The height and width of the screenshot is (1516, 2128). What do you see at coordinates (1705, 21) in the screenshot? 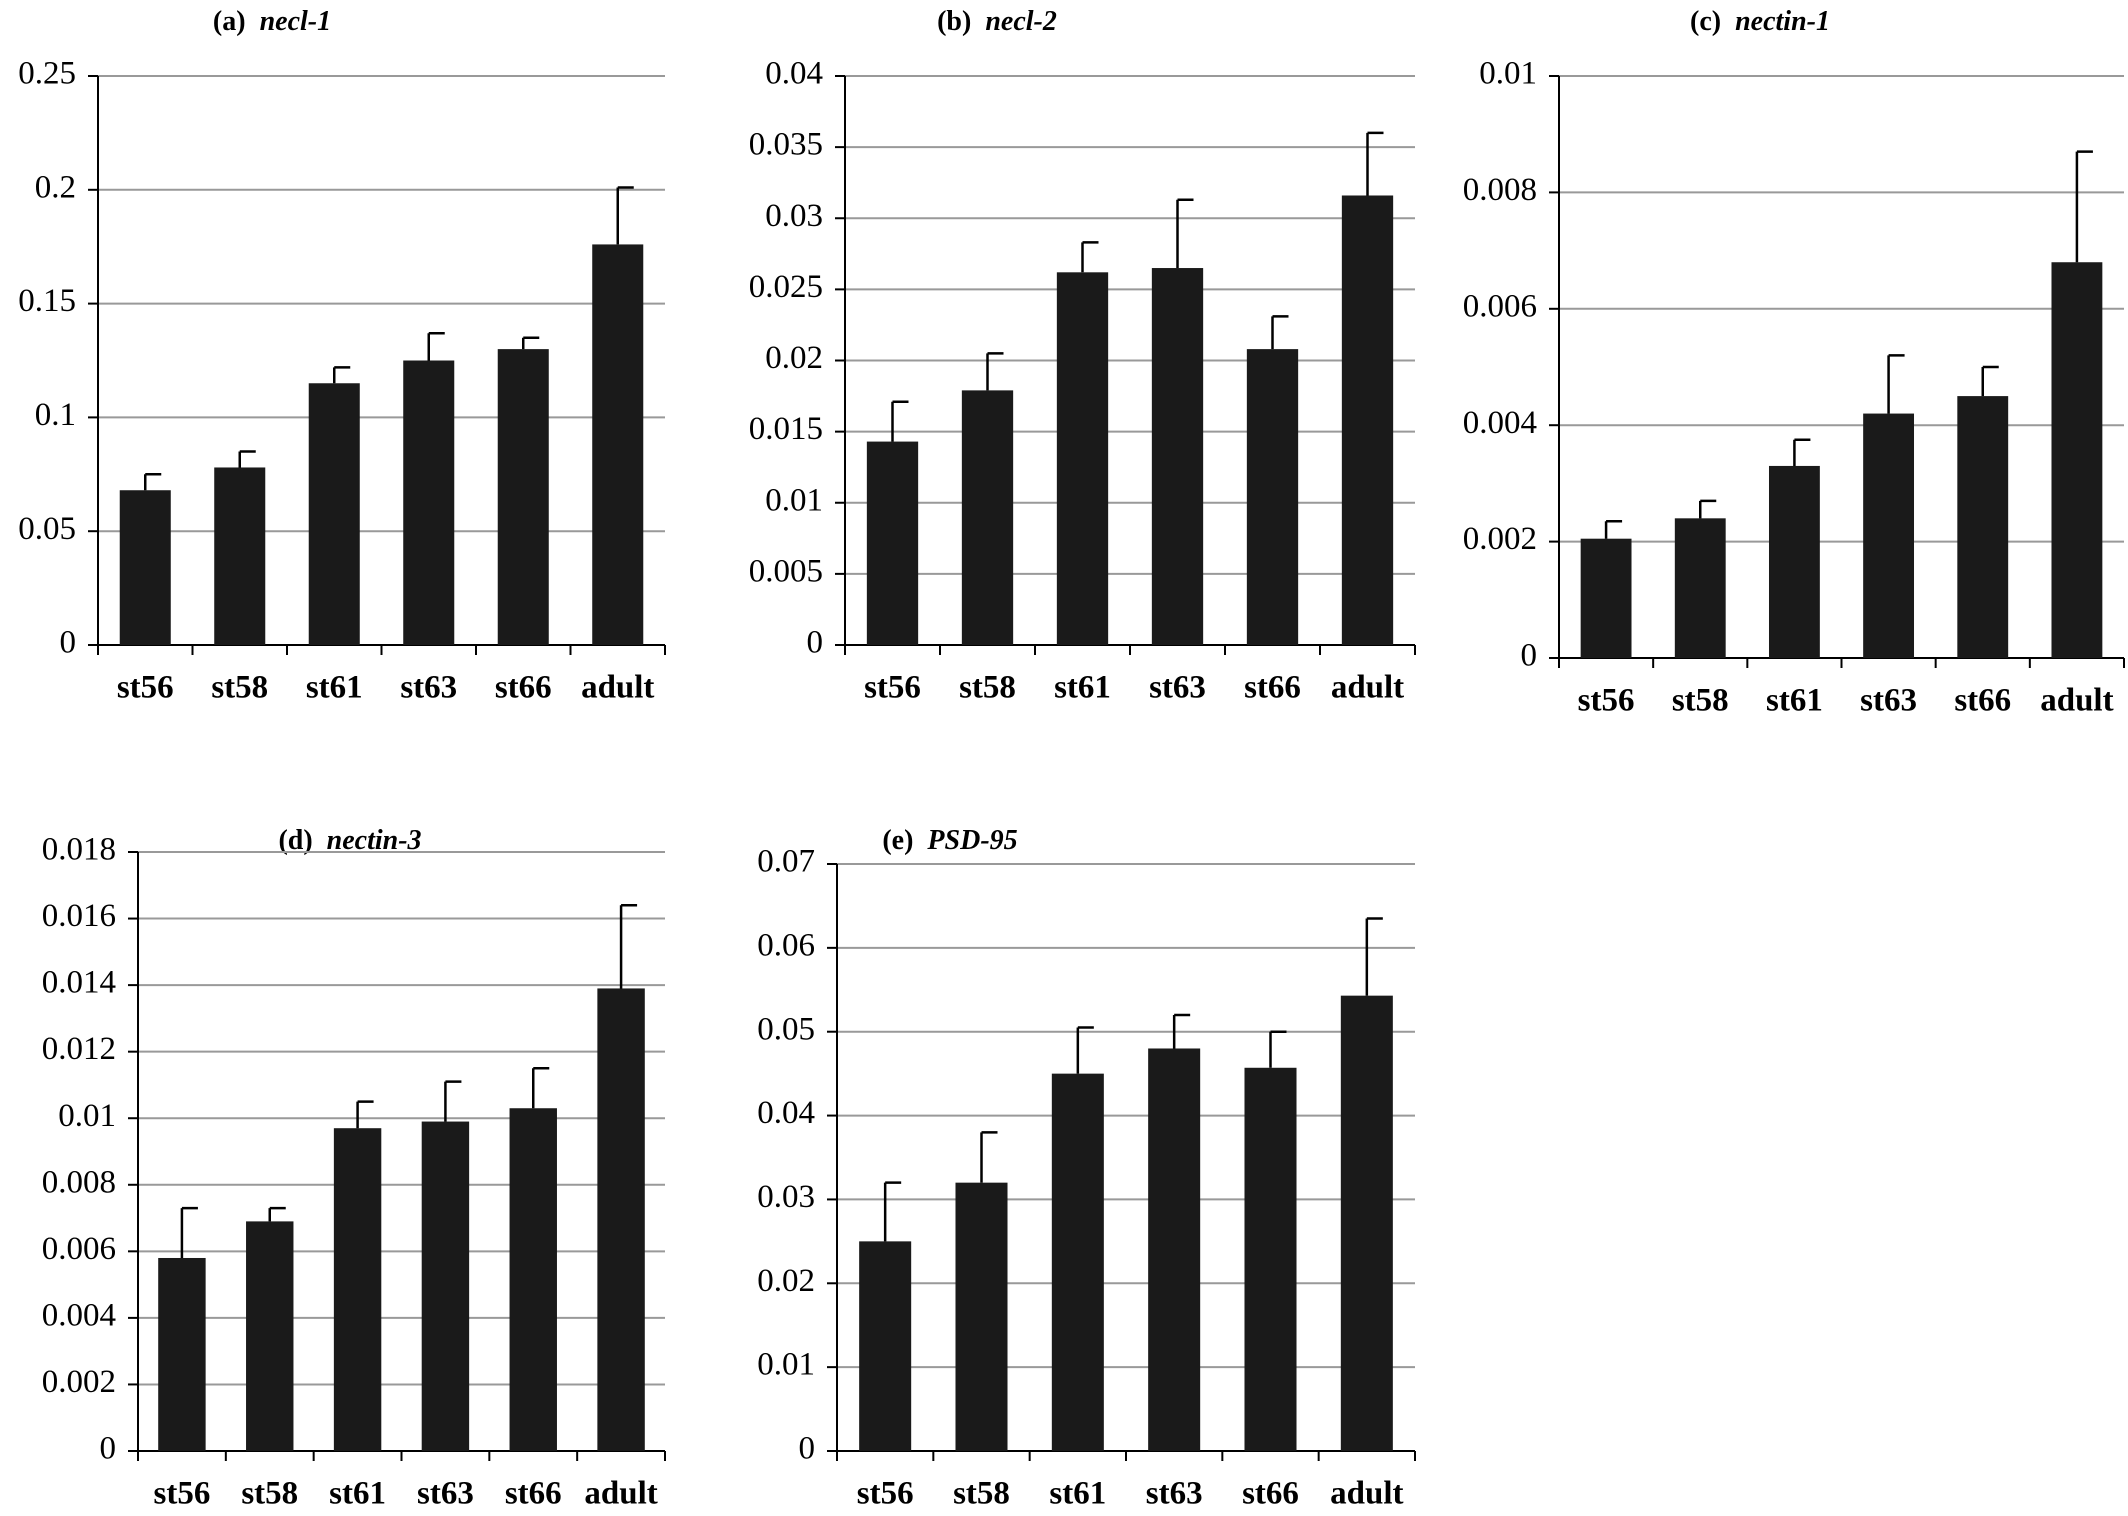
I see `panel-label: (c)` at bounding box center [1705, 21].